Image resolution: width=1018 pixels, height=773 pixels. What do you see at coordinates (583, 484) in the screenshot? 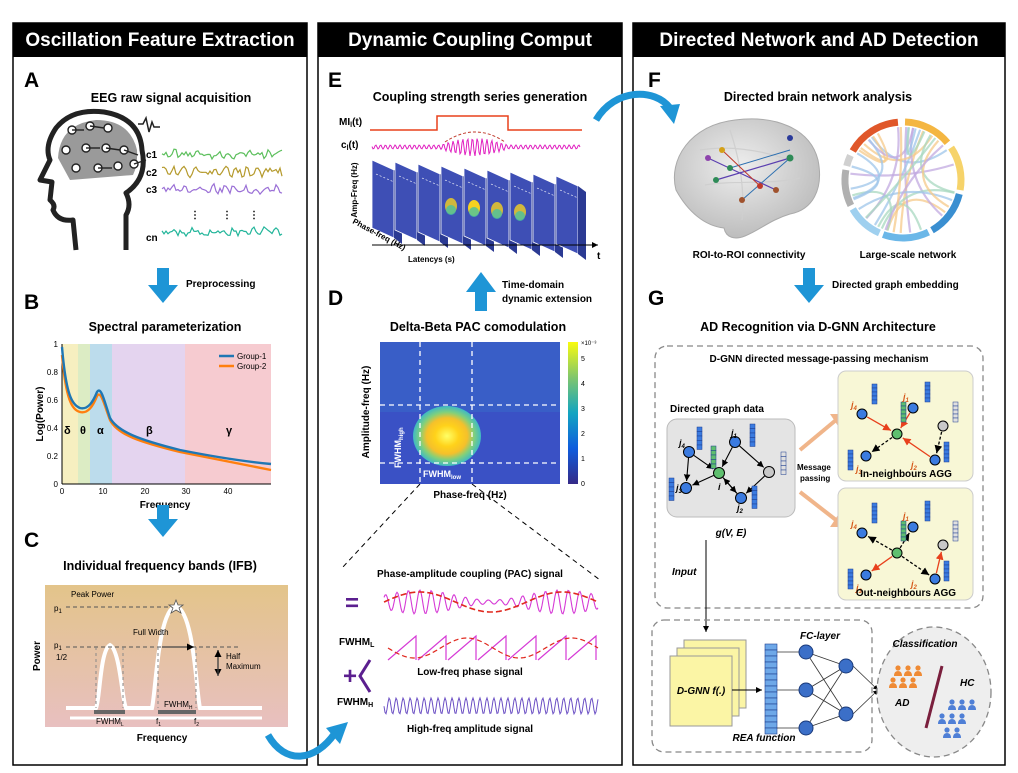
I see `colorbar-tick-0: 0` at bounding box center [583, 484].